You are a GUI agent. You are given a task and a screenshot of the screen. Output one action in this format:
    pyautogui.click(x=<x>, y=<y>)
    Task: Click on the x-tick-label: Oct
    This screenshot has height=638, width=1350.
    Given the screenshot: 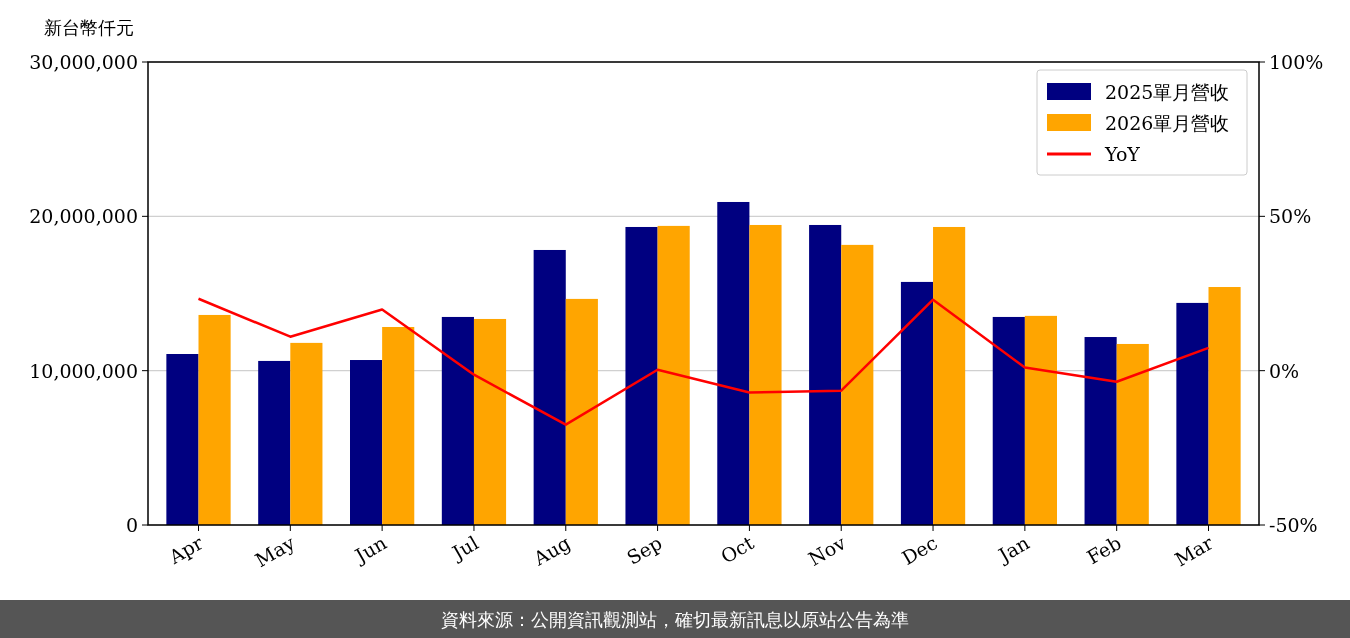 What is the action you would take?
    pyautogui.click(x=737, y=549)
    